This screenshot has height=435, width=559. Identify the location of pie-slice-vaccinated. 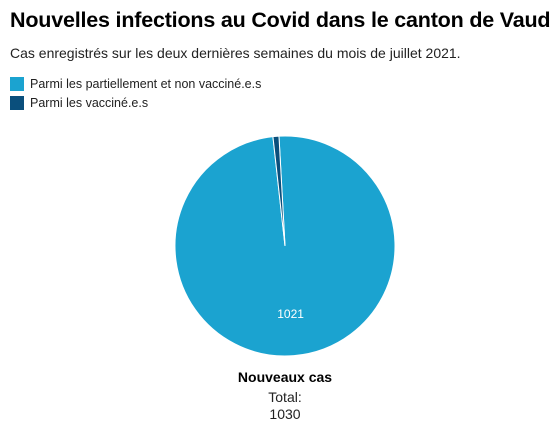
(279, 191).